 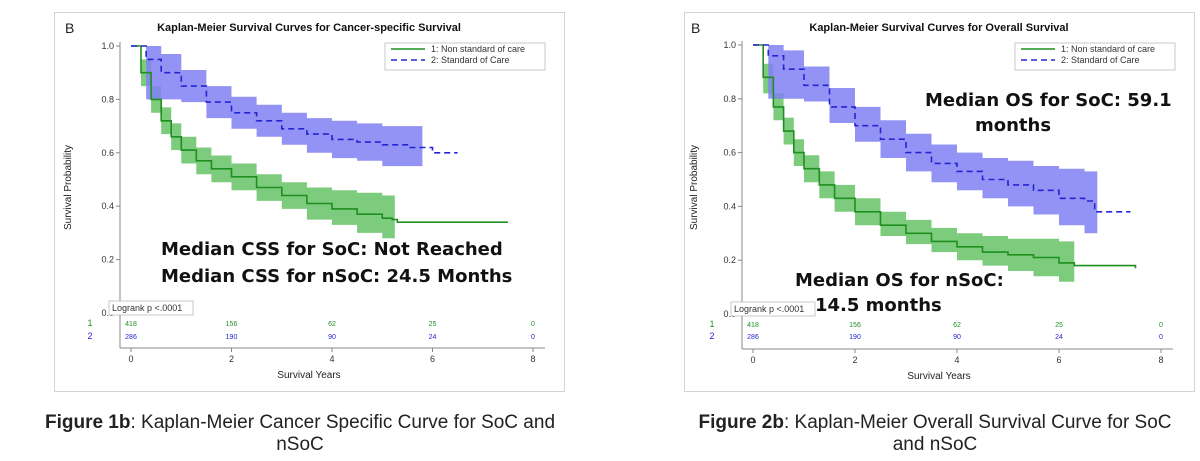 What do you see at coordinates (1013, 125) in the screenshot?
I see `median-annotation: months` at bounding box center [1013, 125].